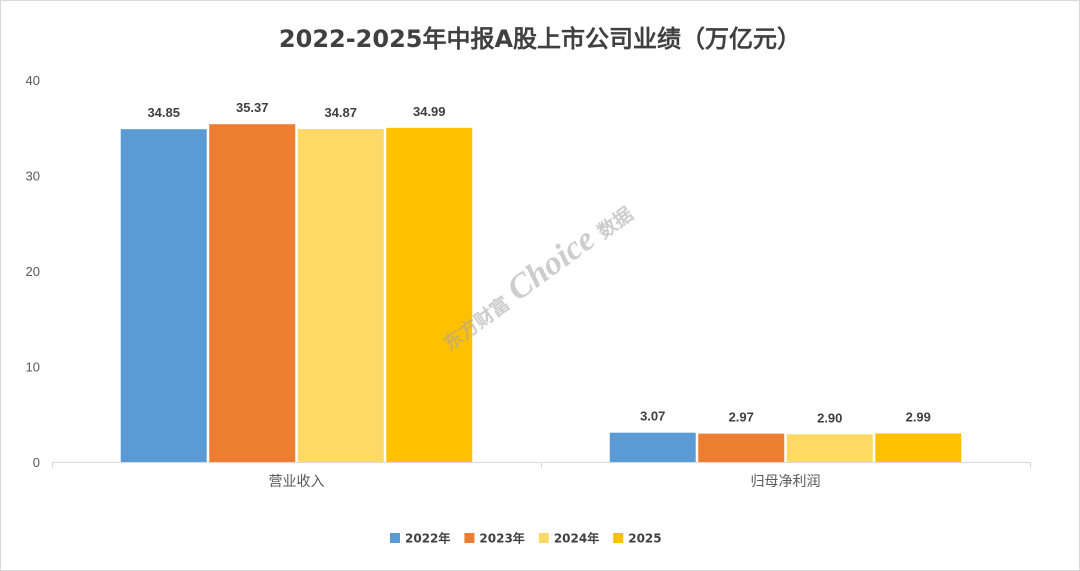 The height and width of the screenshot is (571, 1080). I want to click on x-category-label: 营业收入, so click(297, 482).